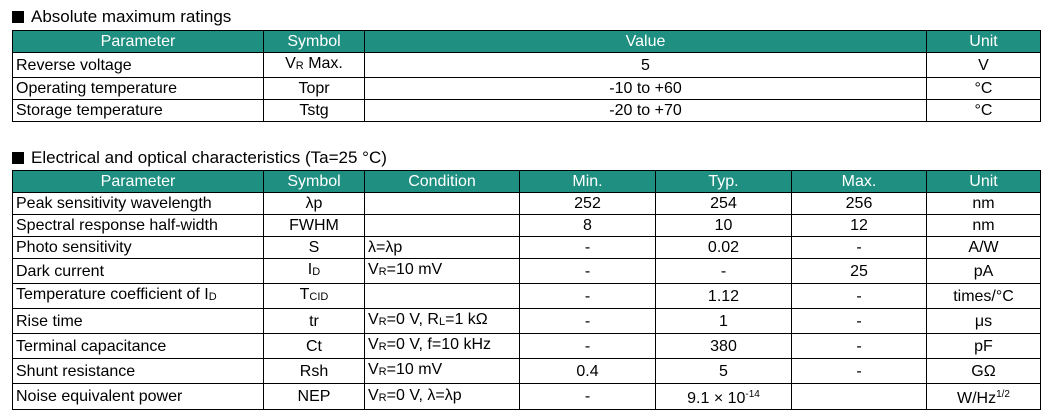 This screenshot has height=410, width=1053. I want to click on symbol-sub: D, so click(316, 272).